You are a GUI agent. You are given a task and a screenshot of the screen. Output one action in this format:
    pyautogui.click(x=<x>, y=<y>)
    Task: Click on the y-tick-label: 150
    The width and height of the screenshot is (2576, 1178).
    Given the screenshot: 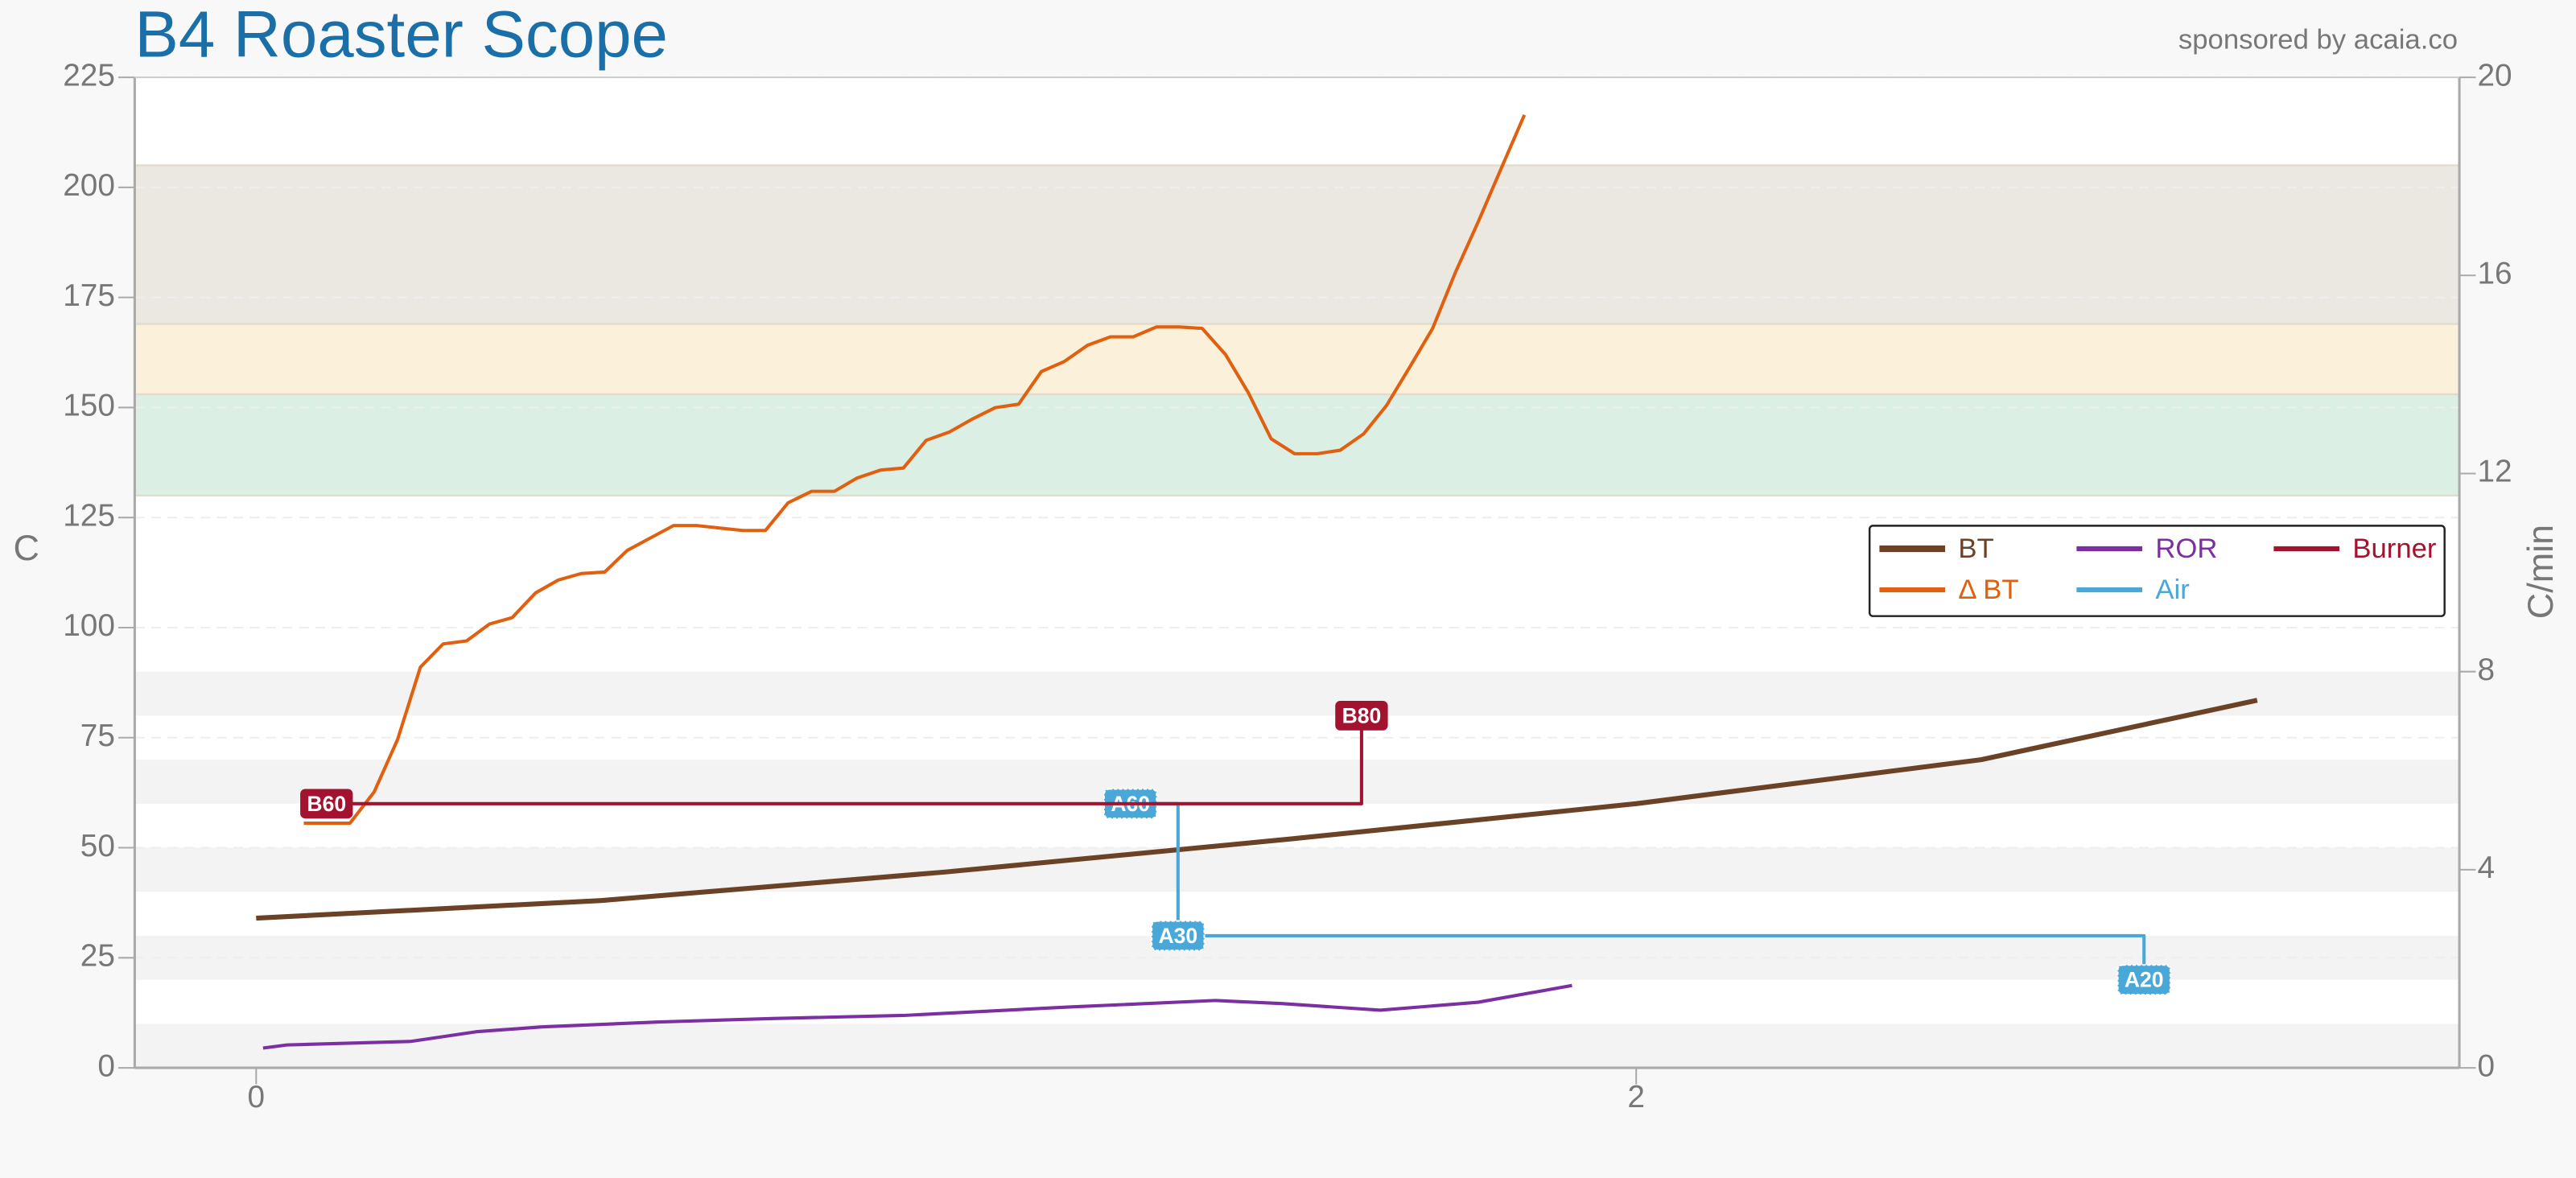 What is the action you would take?
    pyautogui.click(x=89, y=406)
    